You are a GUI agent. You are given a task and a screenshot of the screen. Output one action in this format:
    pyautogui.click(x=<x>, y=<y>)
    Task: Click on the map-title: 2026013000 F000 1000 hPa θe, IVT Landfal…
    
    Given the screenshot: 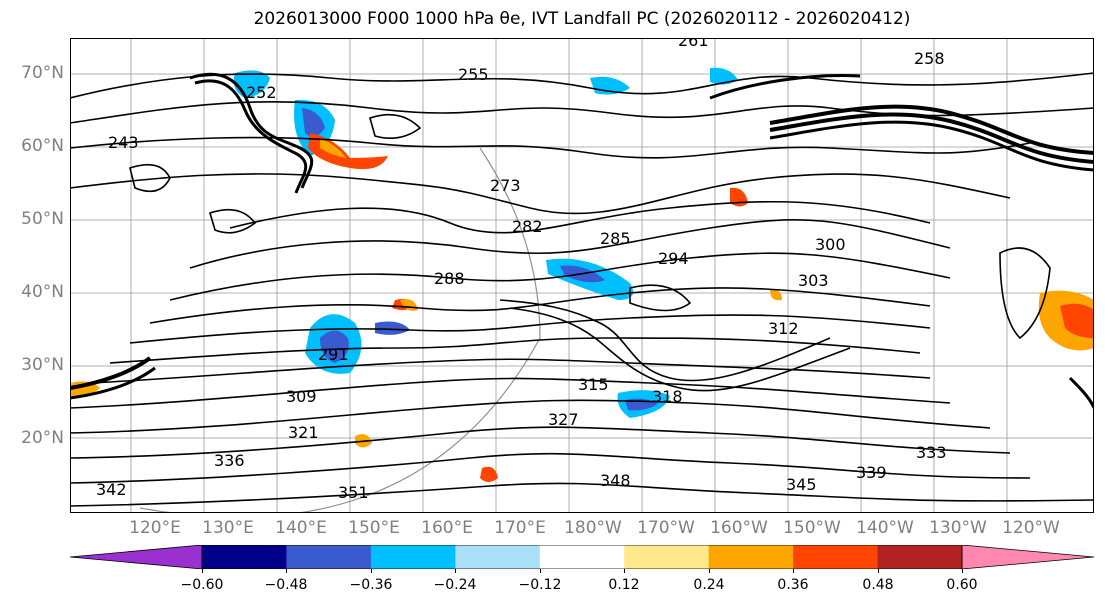 What is the action you would take?
    pyautogui.click(x=582, y=19)
    